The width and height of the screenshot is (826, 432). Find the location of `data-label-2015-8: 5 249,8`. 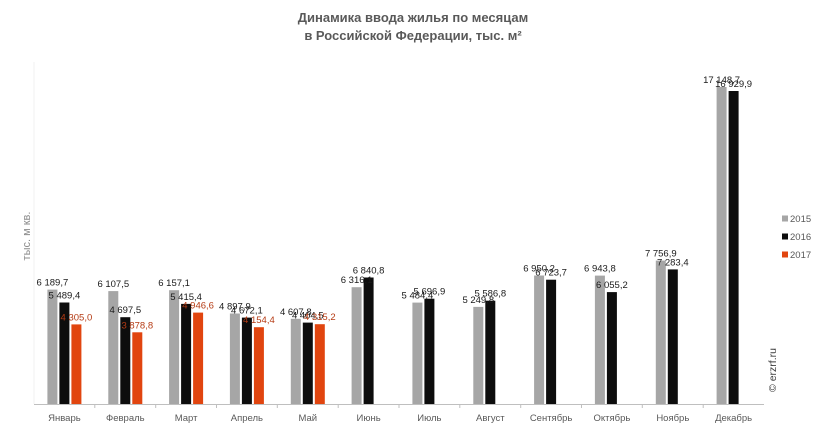

data-label-2015-8: 5 249,8 is located at coordinates (478, 300).